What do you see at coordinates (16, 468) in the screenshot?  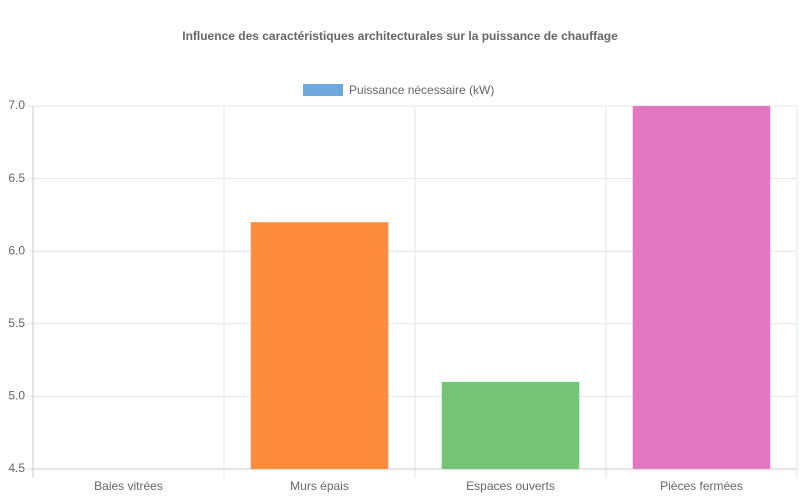 I see `y-tick-label: 4.5` at bounding box center [16, 468].